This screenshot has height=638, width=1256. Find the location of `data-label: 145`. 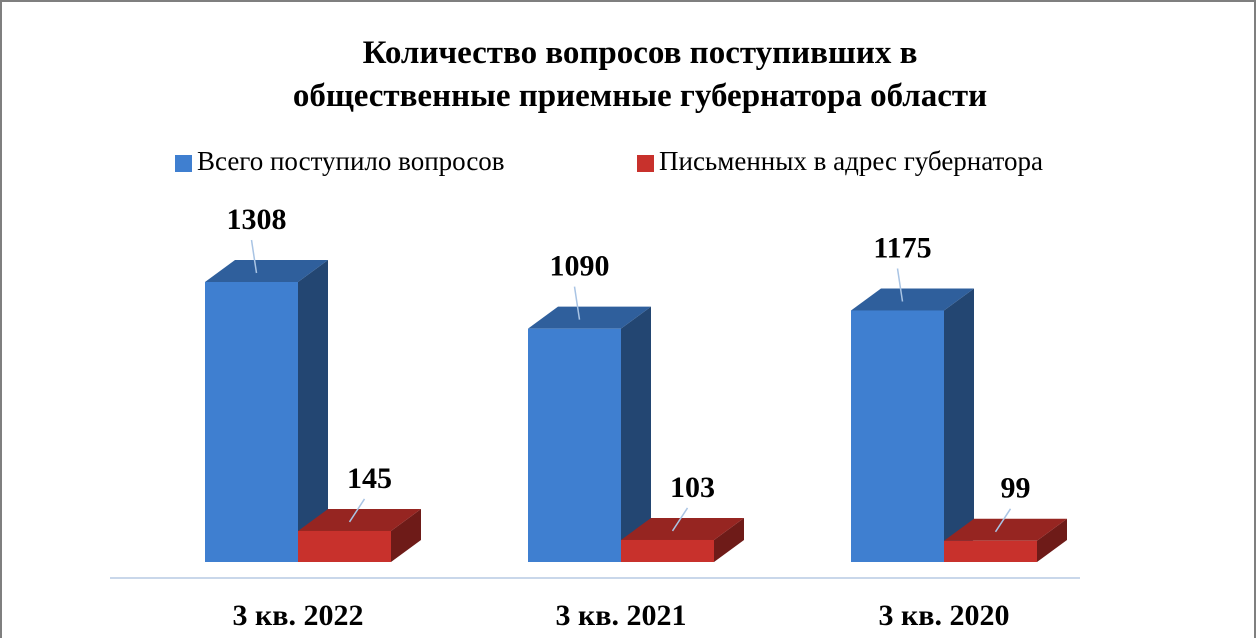

data-label: 145 is located at coordinates (369, 478).